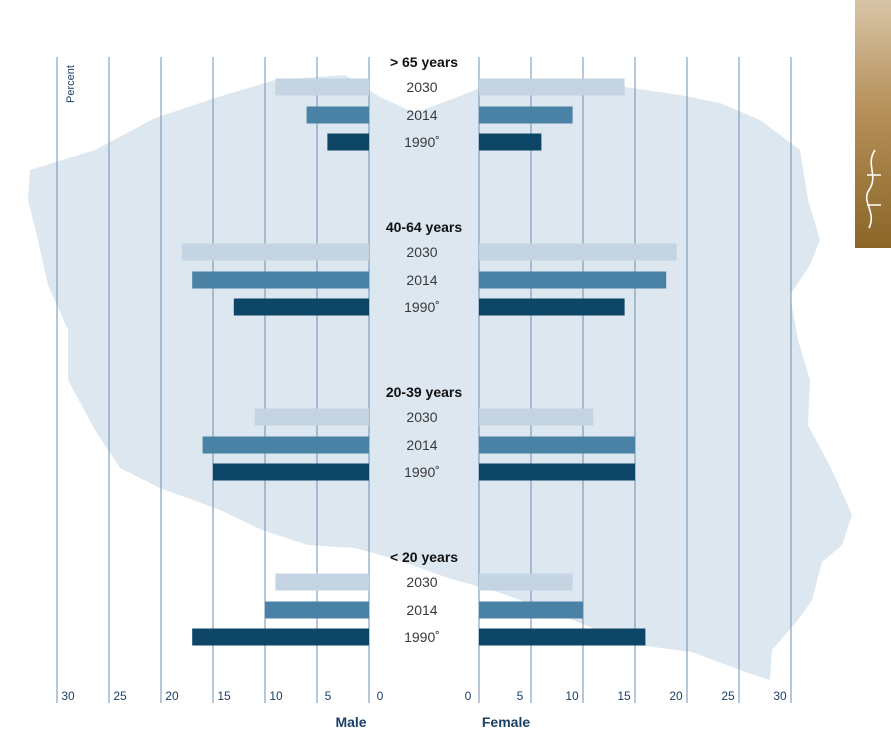  What do you see at coordinates (572, 696) in the screenshot?
I see `tick-label-female: 10` at bounding box center [572, 696].